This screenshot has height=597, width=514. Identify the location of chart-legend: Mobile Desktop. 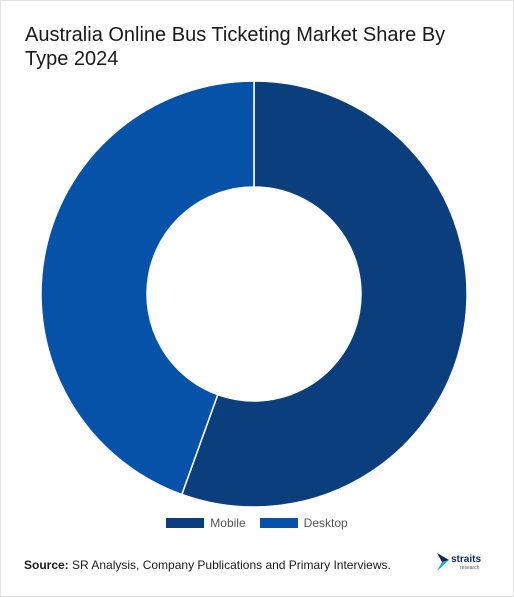
(257, 523).